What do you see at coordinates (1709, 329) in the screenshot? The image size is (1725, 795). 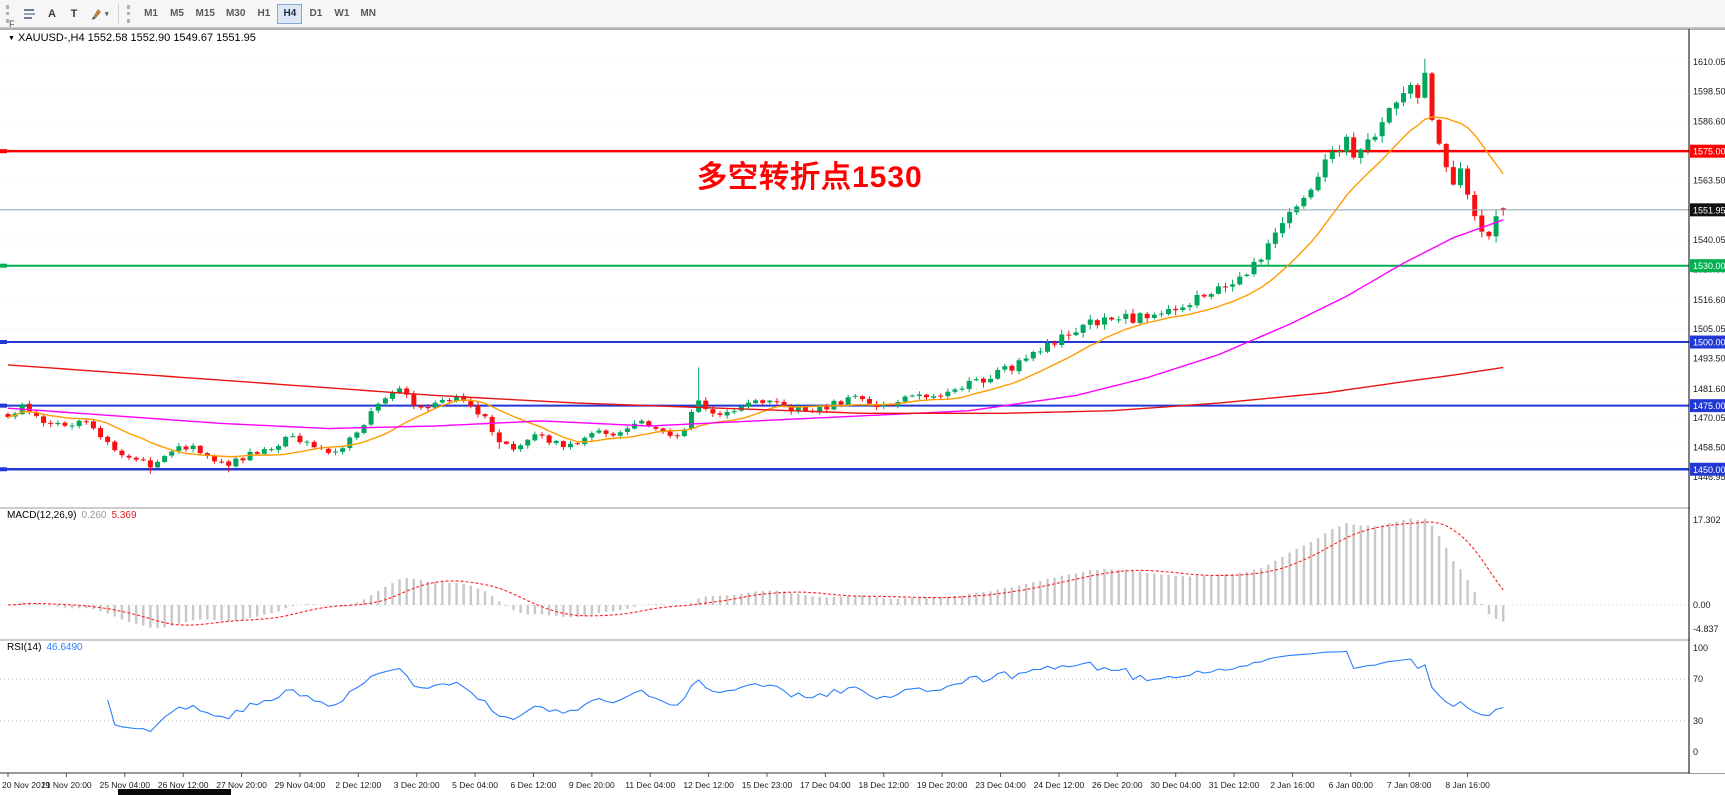 I see `price-axis-label: 1505.05` at bounding box center [1709, 329].